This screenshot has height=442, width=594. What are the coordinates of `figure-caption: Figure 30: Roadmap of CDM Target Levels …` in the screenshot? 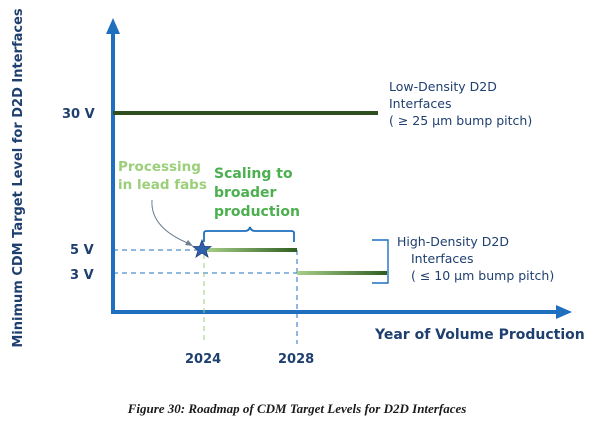 It's located at (297, 408).